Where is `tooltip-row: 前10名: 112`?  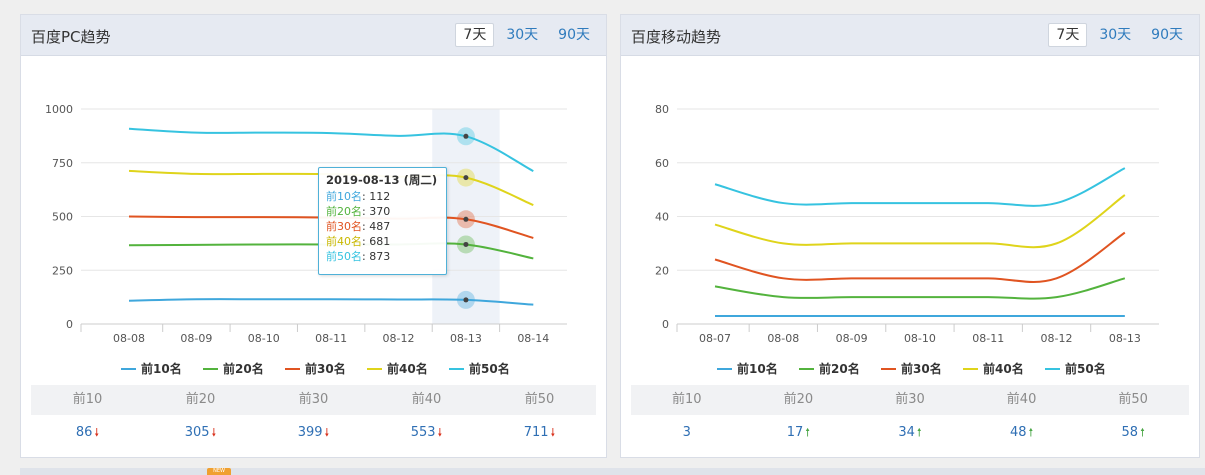 tooltip-row: 前10名: 112 is located at coordinates (358, 196).